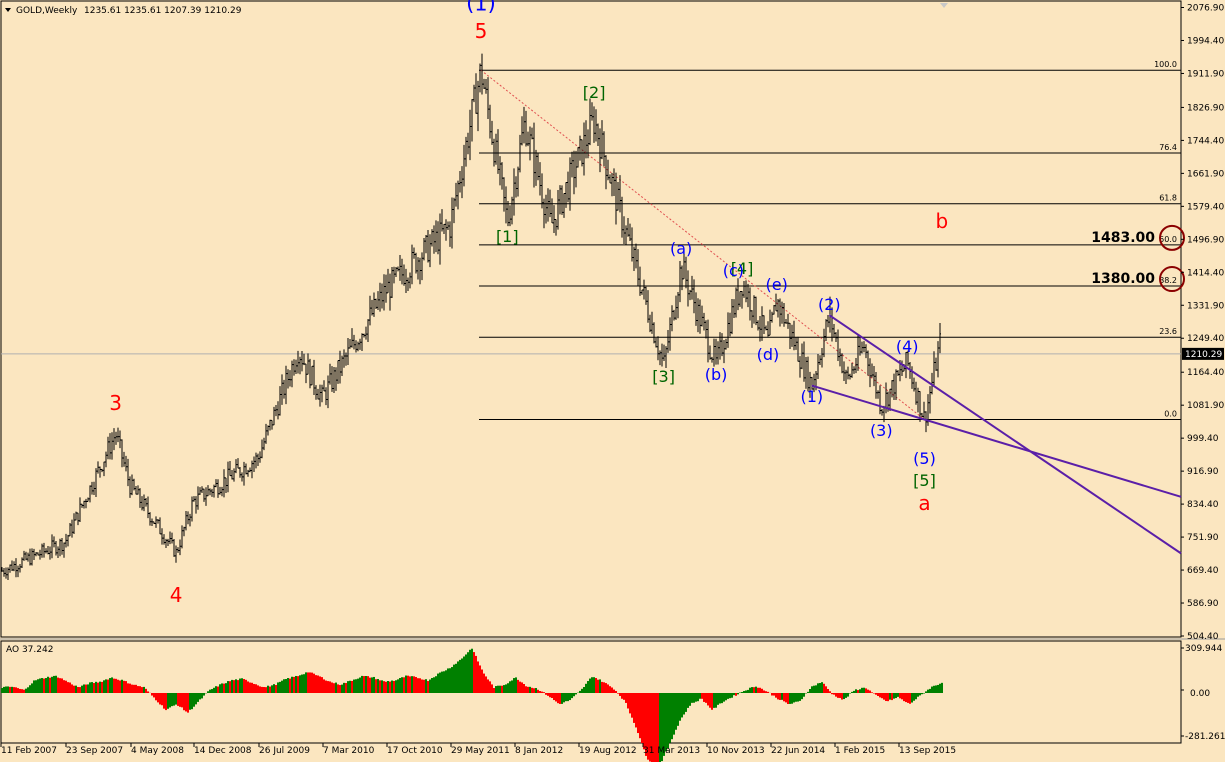 The height and width of the screenshot is (762, 1225). Describe the element at coordinates (742, 268) in the screenshot. I see `wave-label: [4]` at that location.